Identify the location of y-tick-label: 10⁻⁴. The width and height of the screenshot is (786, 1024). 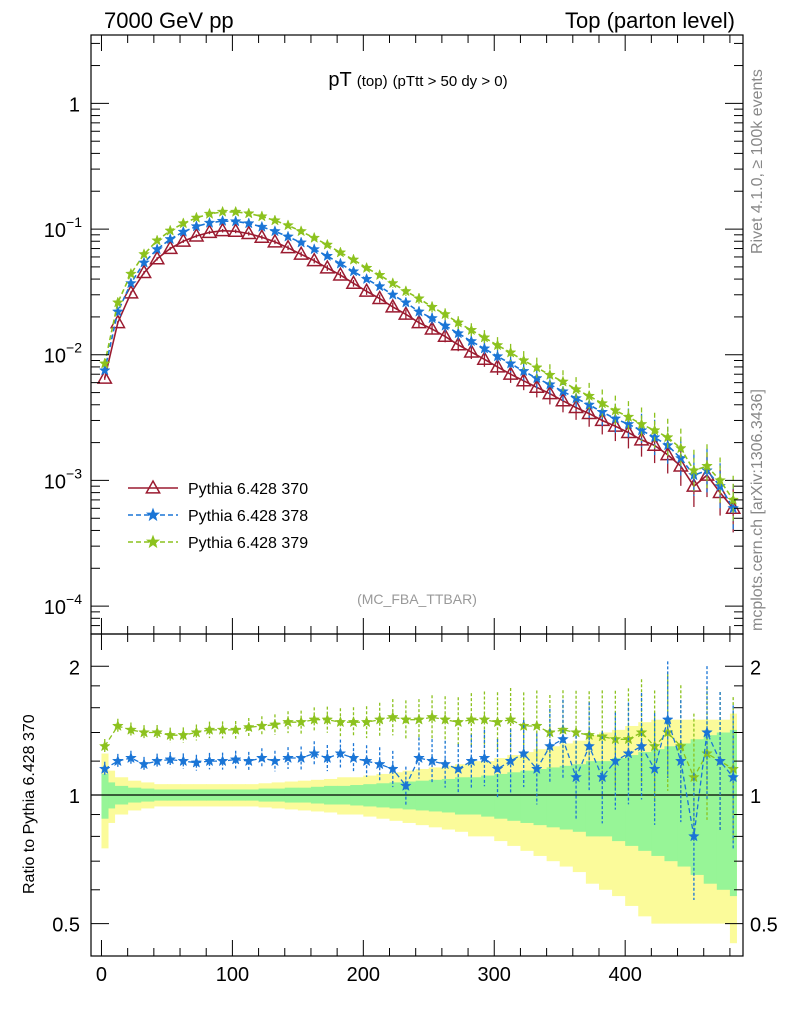
(63, 605).